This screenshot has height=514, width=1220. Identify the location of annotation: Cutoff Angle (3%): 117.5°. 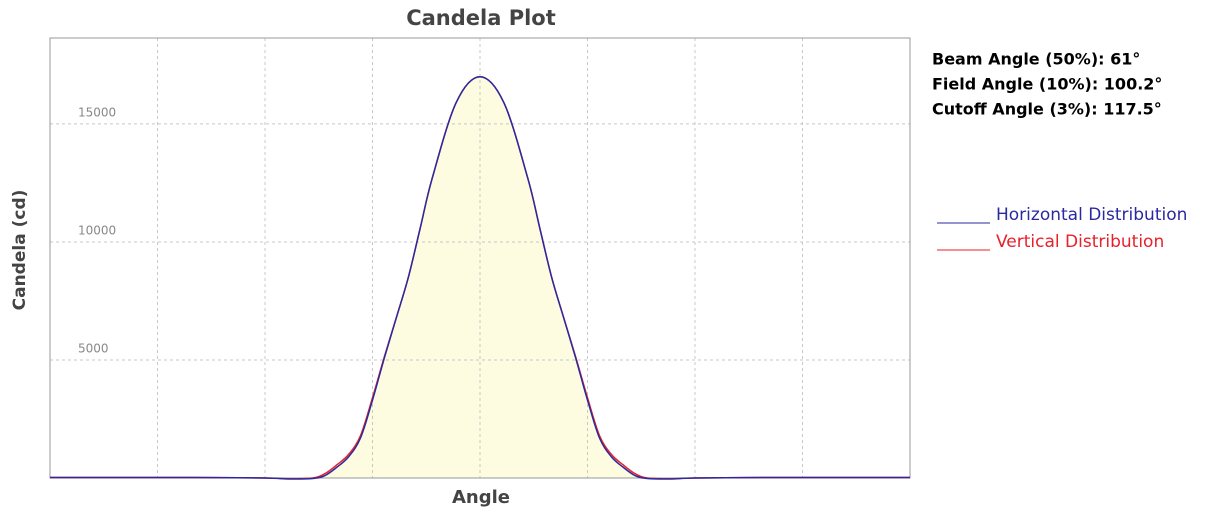
(1047, 109).